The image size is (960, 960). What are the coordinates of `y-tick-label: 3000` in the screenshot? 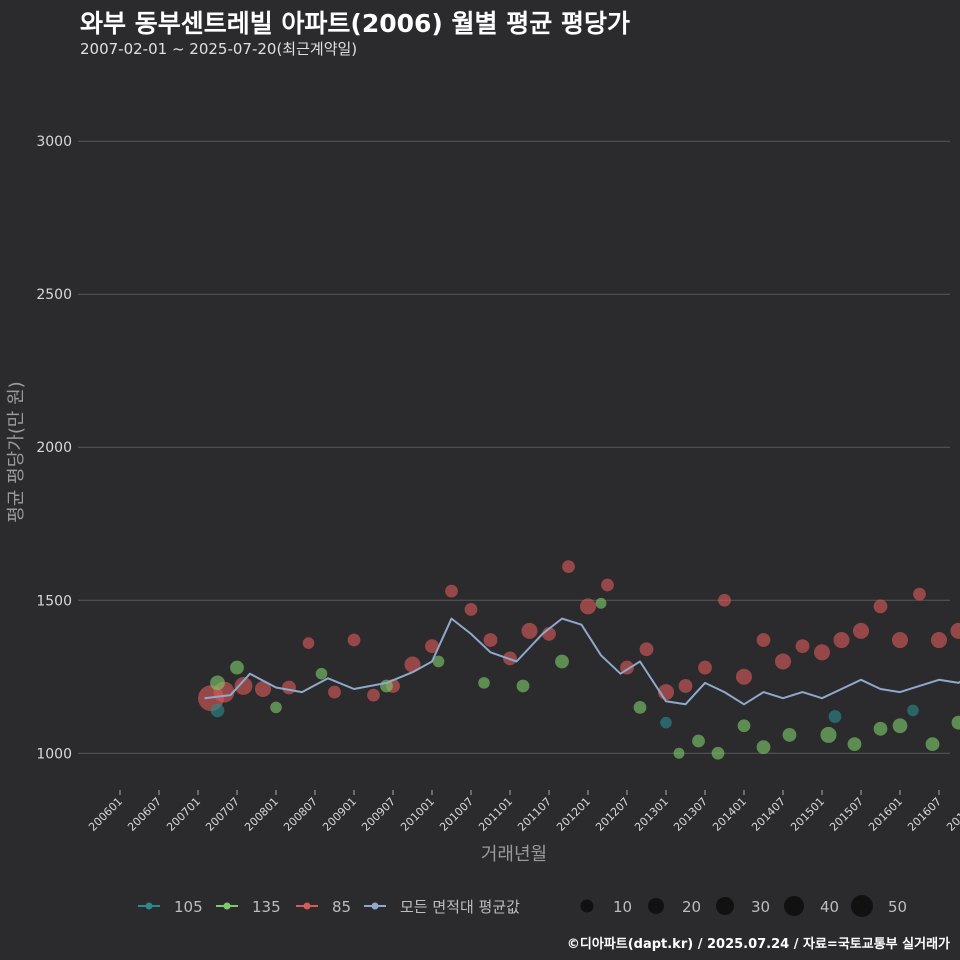 It's located at (54, 142).